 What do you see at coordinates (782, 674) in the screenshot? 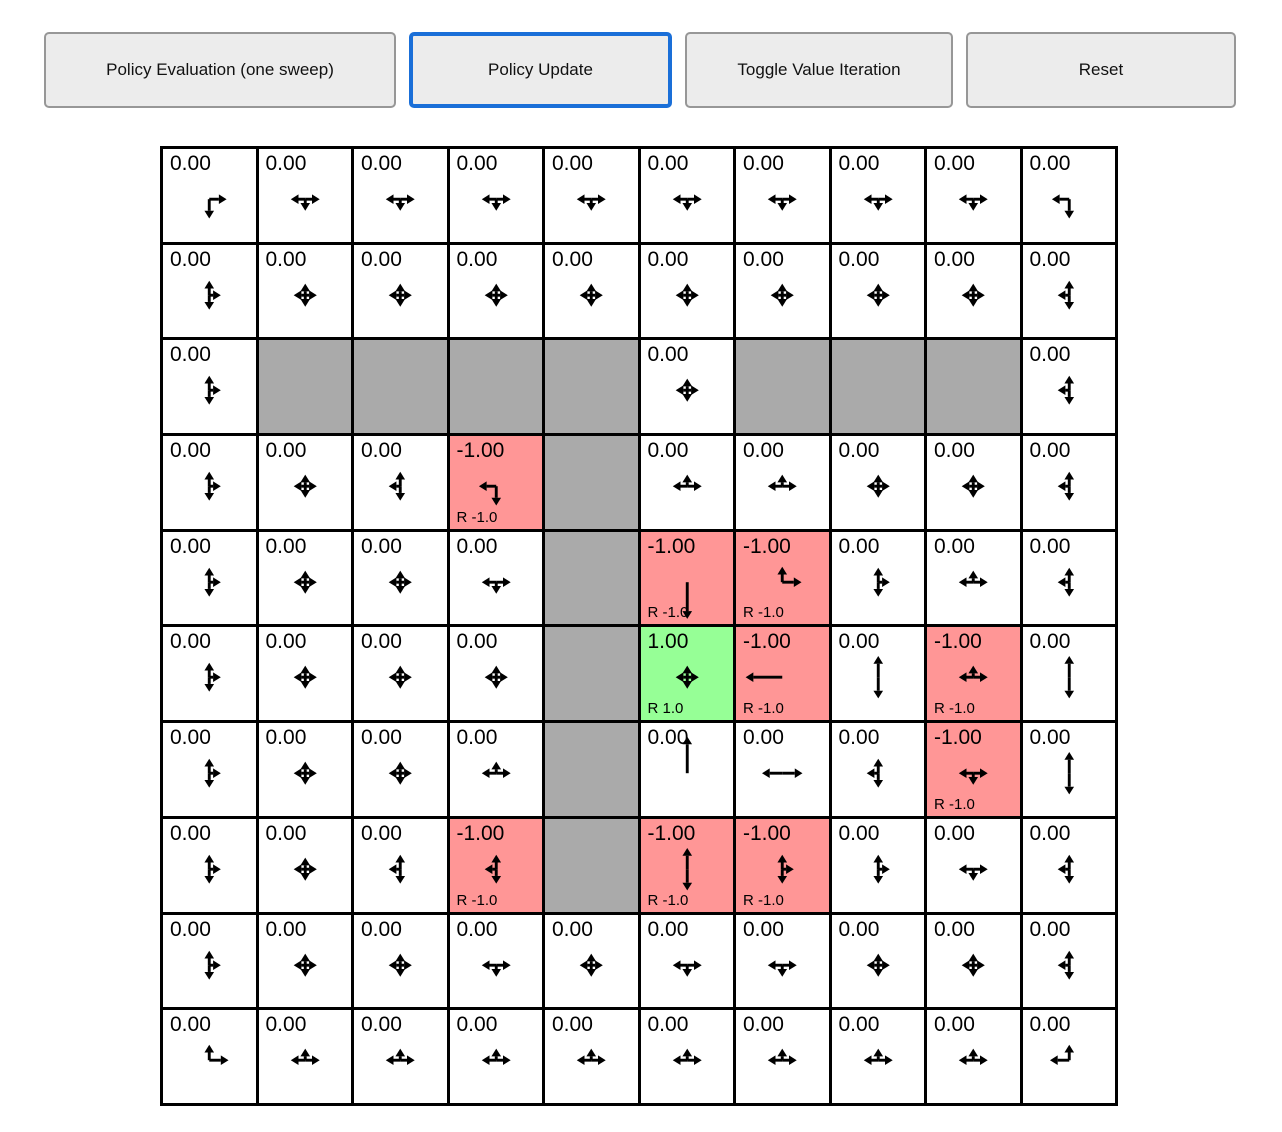
I see `grid-cell-r5-c6: -1.00 R -1.0` at bounding box center [782, 674].